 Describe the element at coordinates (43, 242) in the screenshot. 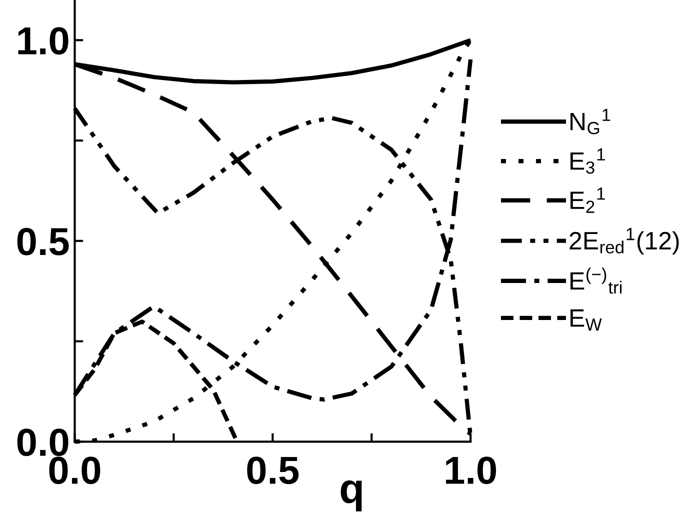

I see `y-tick-label: 0.5` at that location.